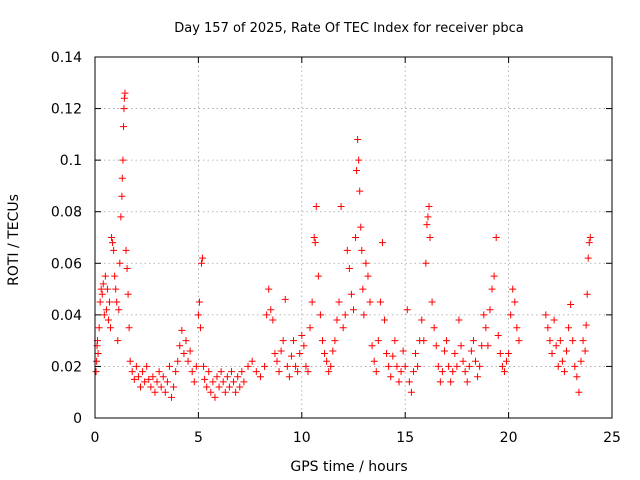 The image size is (640, 480). Describe the element at coordinates (348, 467) in the screenshot. I see `x-axis-label: GPS time / hours` at that location.